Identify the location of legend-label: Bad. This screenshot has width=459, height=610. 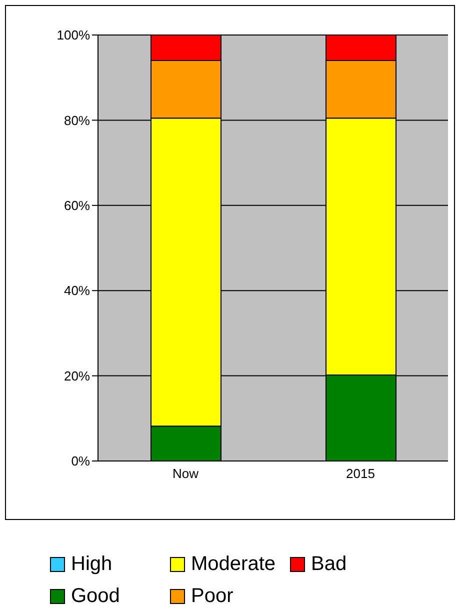
(329, 564).